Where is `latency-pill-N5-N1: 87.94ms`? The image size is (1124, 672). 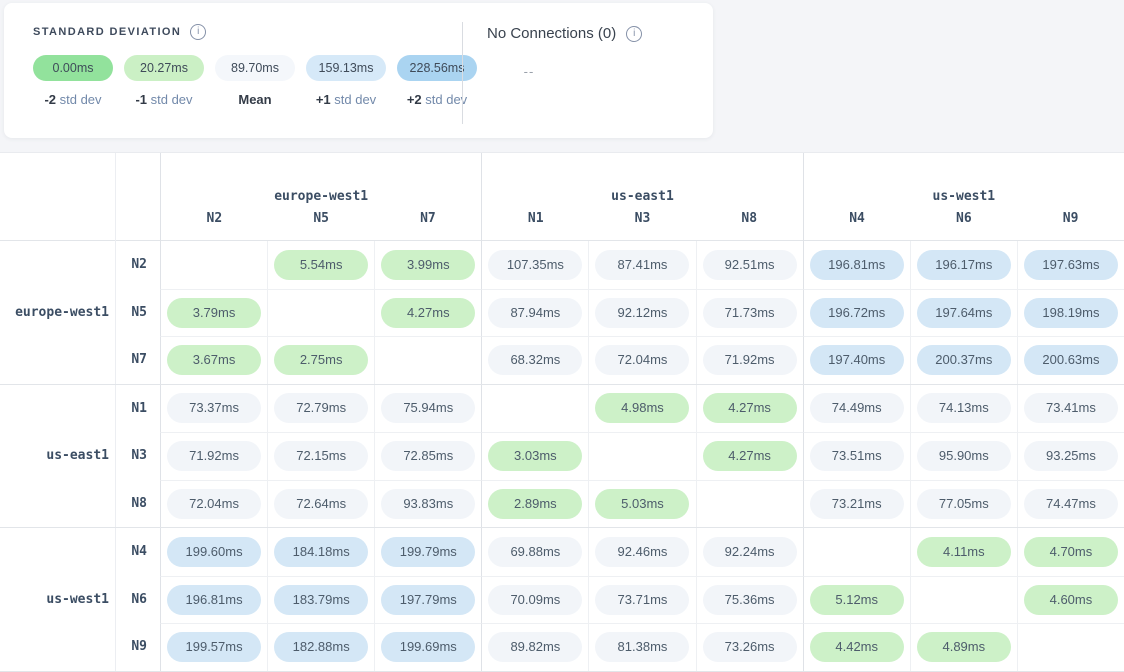
latency-pill-N5-N1: 87.94ms is located at coordinates (535, 312).